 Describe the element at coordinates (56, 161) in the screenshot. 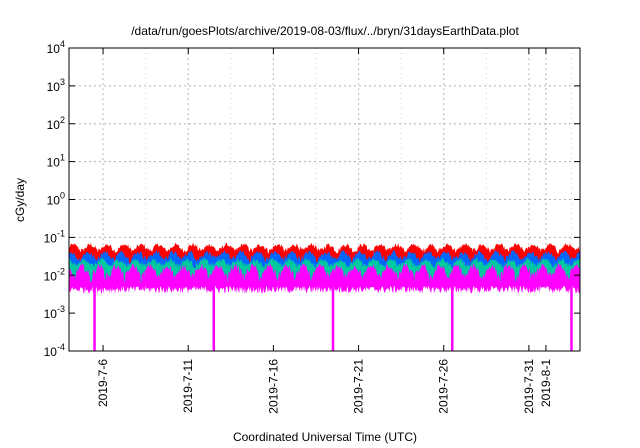

I see `y-tick-label: 10¹` at that location.